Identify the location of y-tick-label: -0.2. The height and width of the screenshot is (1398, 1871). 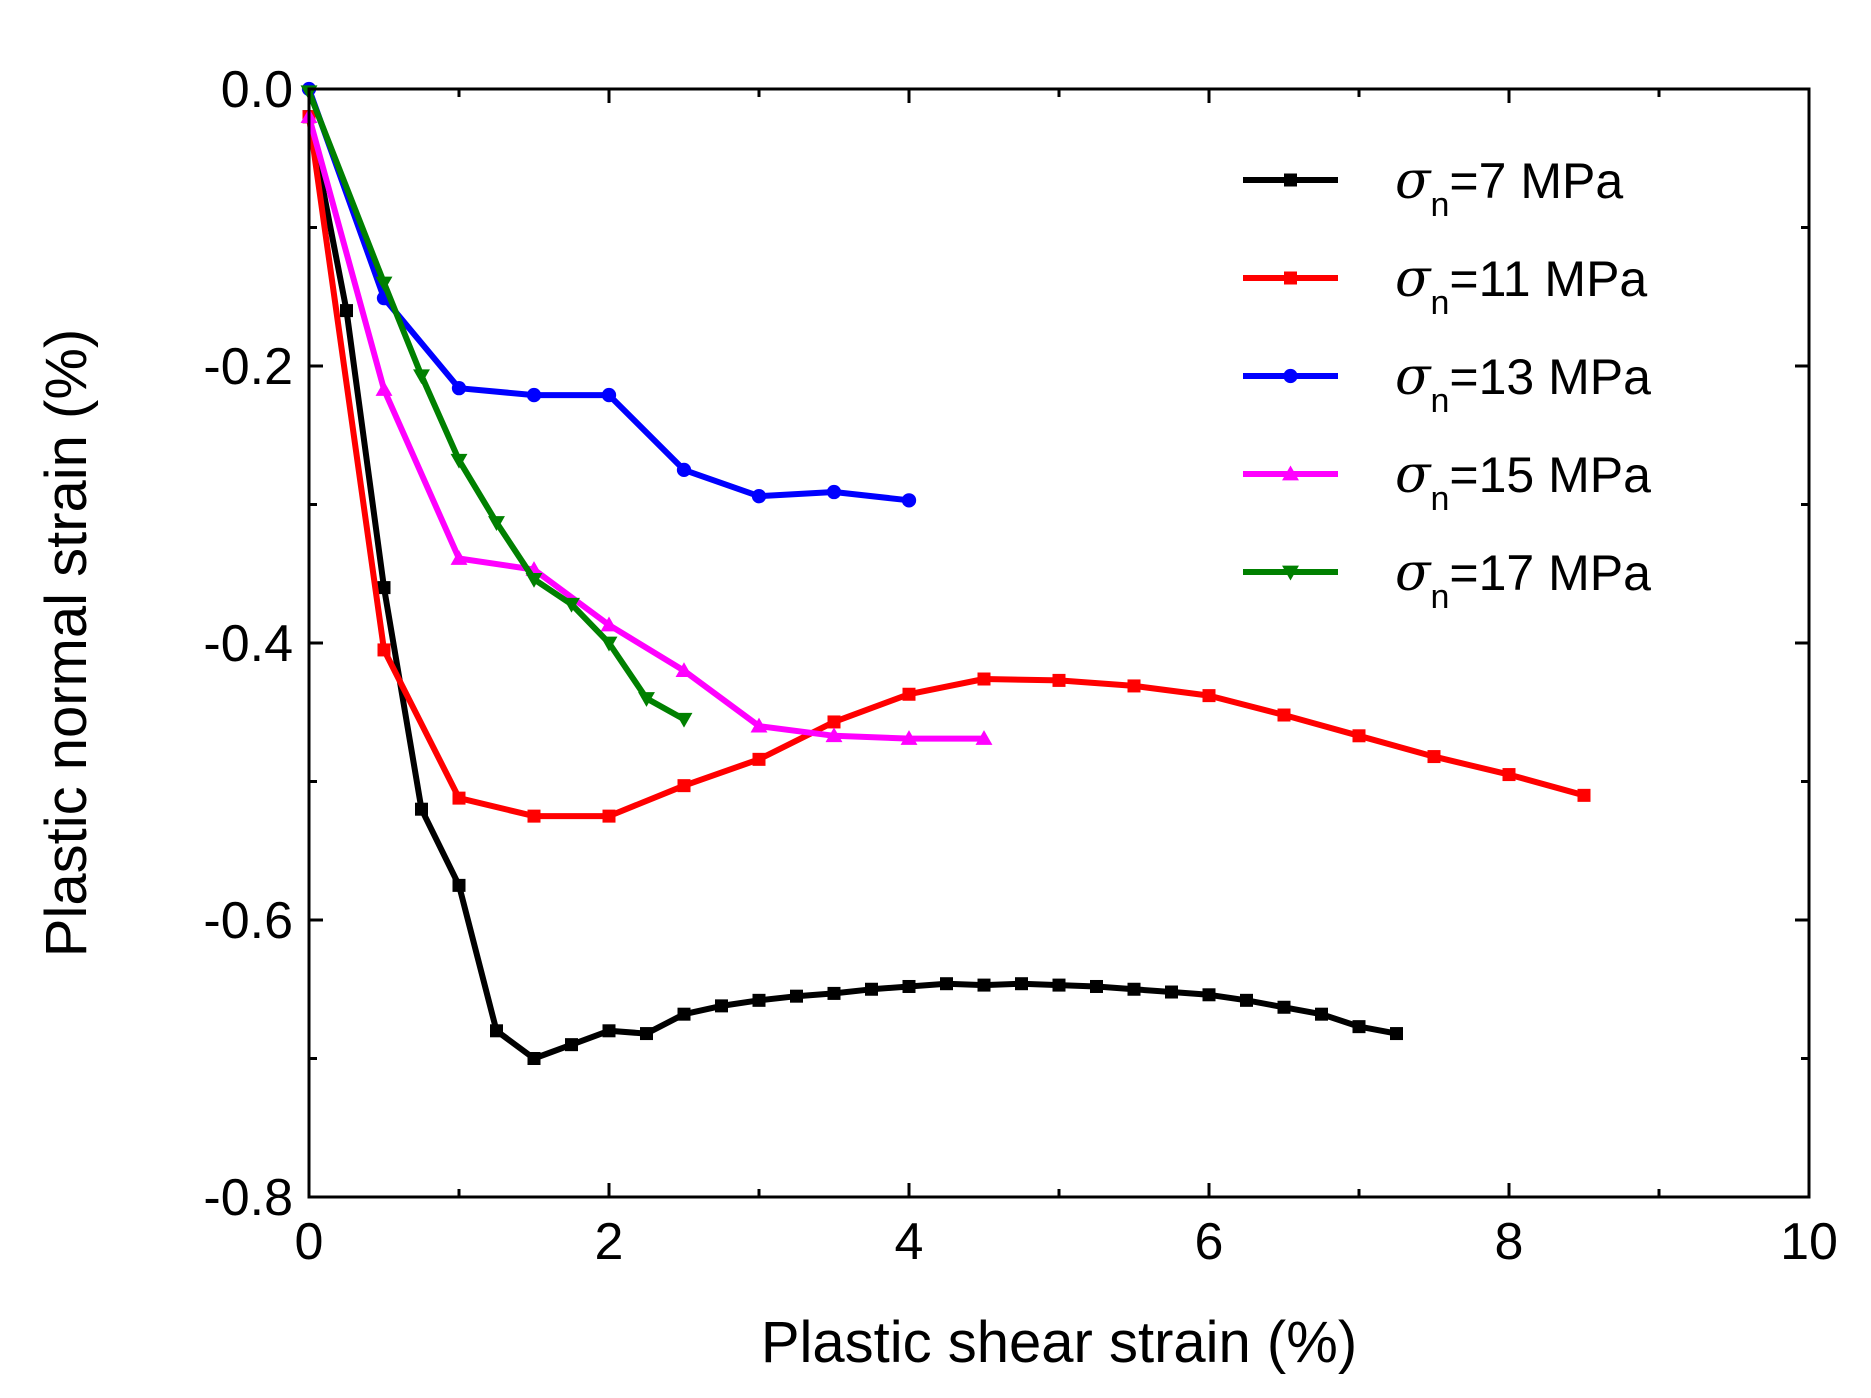
(248, 367).